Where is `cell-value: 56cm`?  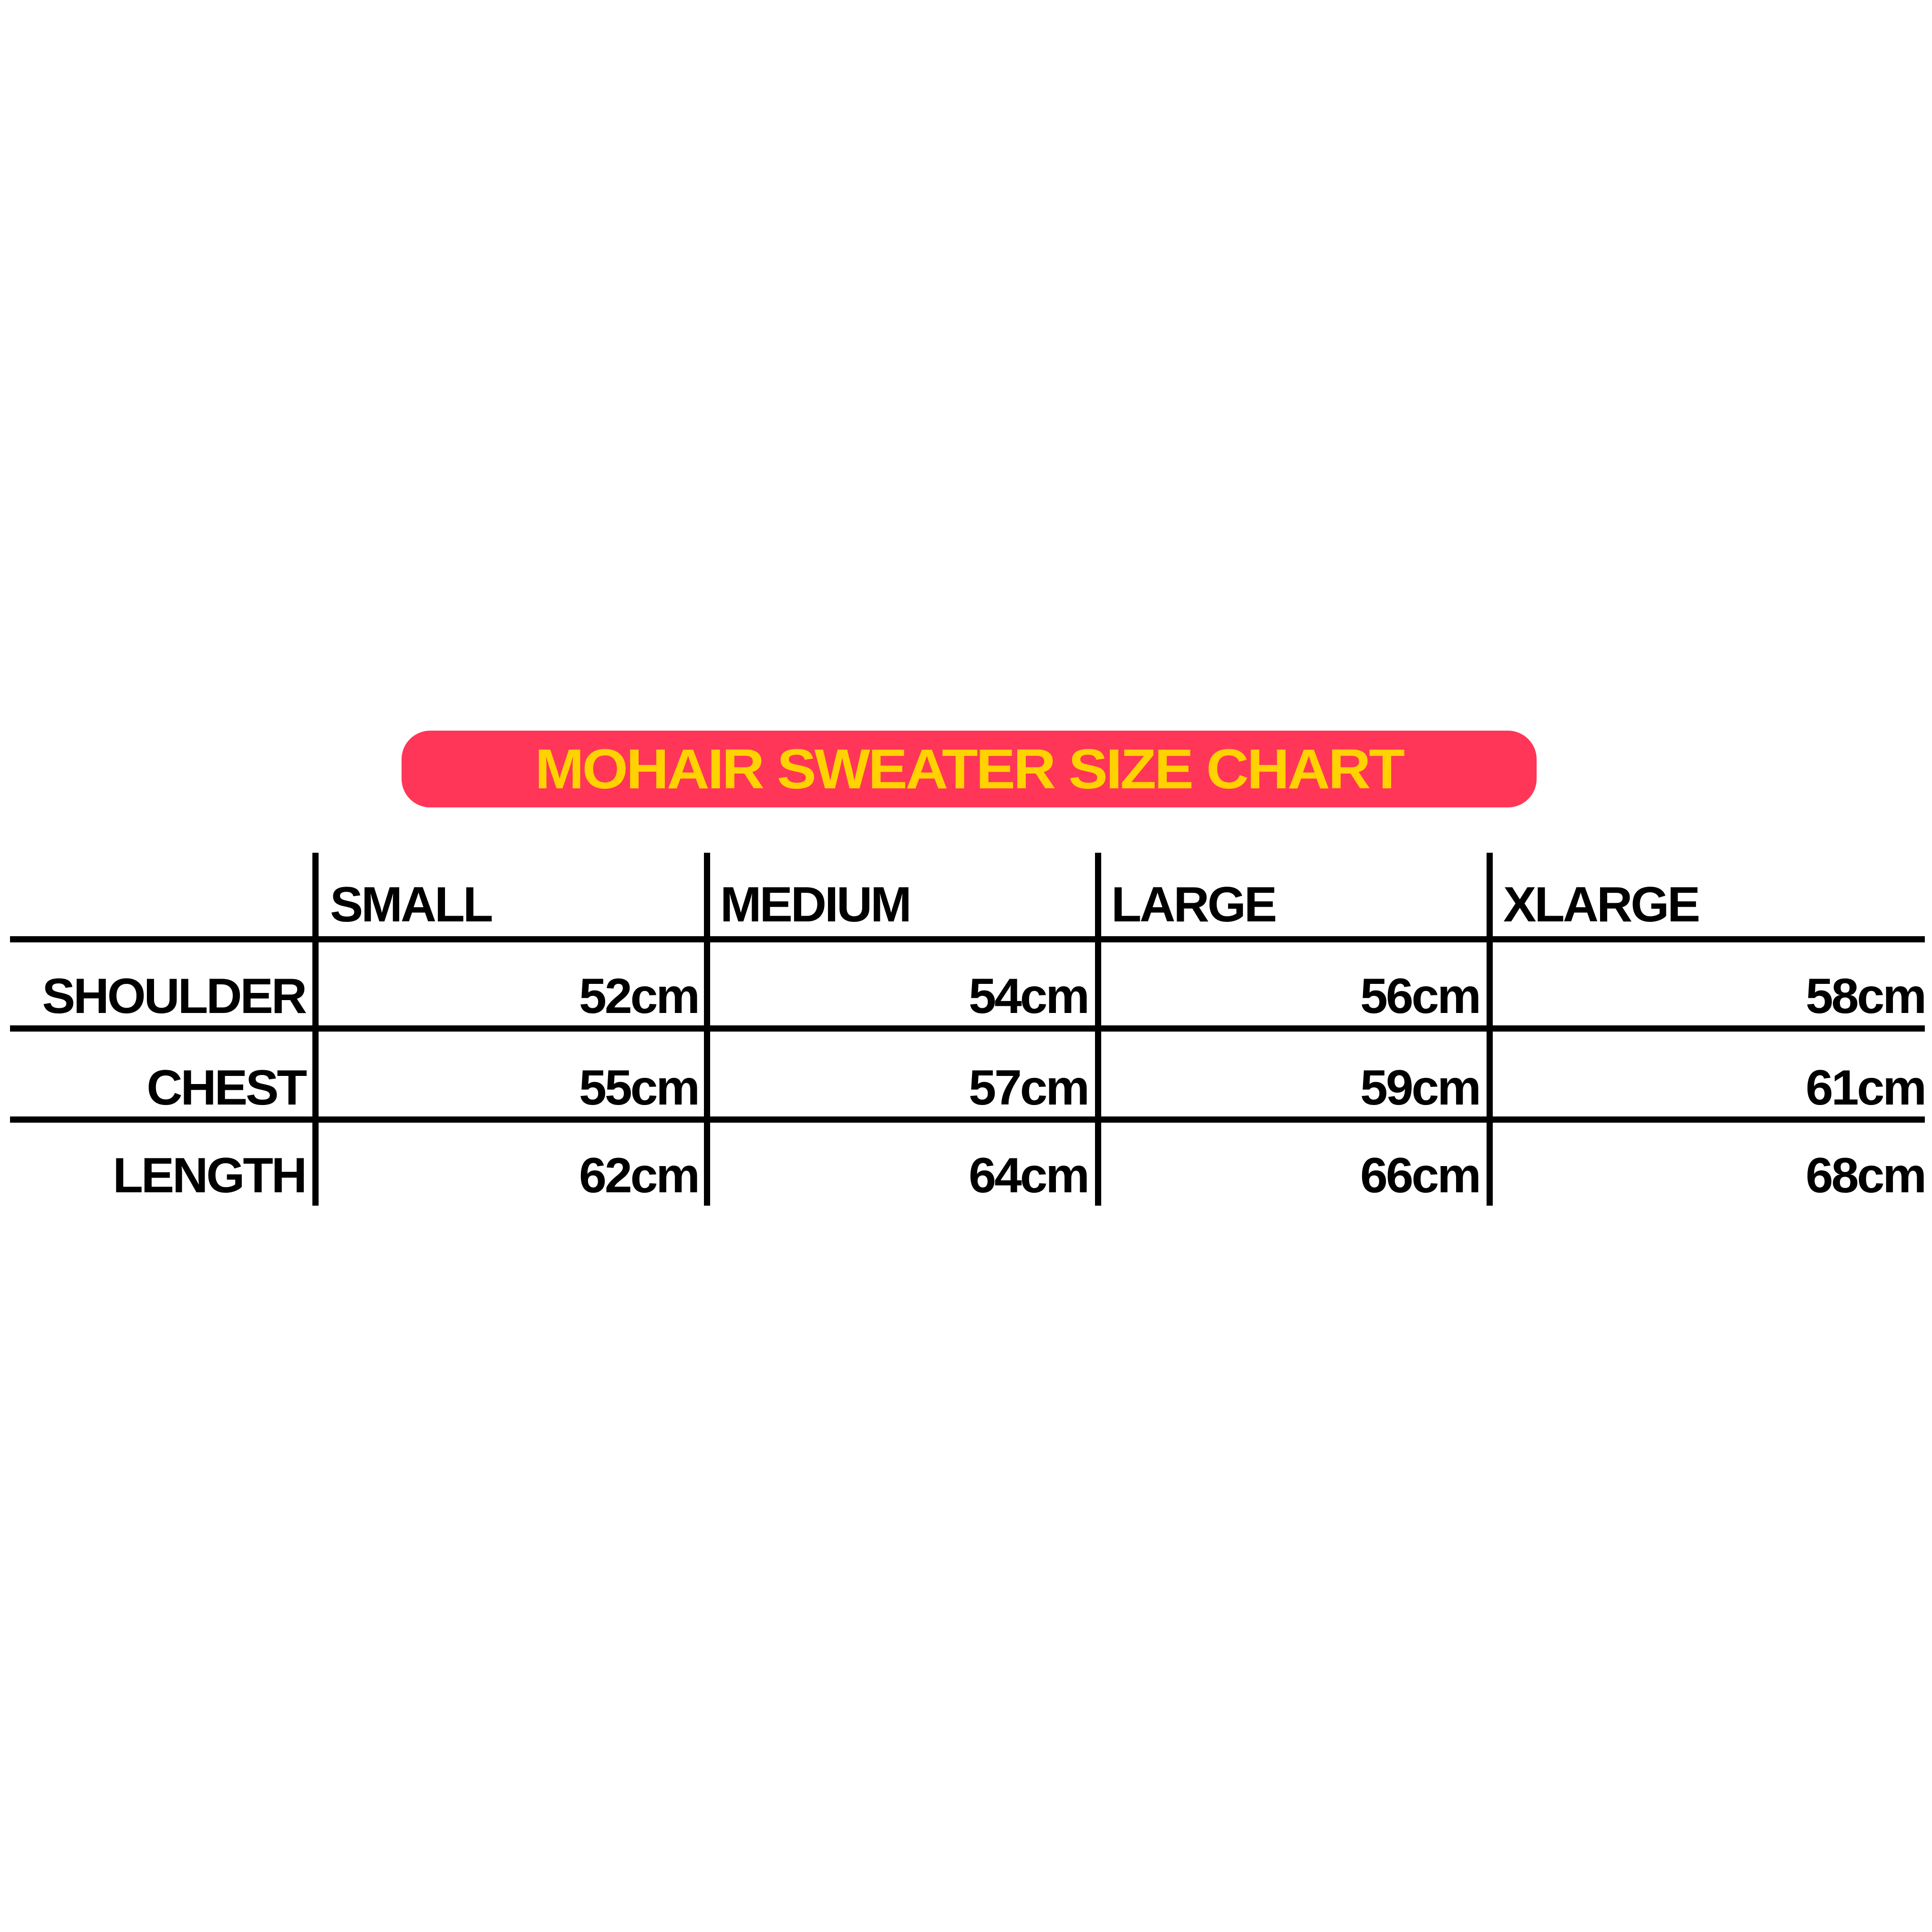 cell-value: 56cm is located at coordinates (1420, 996).